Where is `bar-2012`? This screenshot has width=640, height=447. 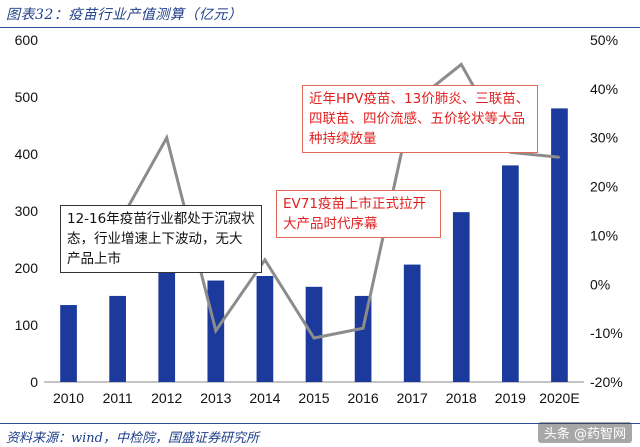
bar-2012 is located at coordinates (167, 325).